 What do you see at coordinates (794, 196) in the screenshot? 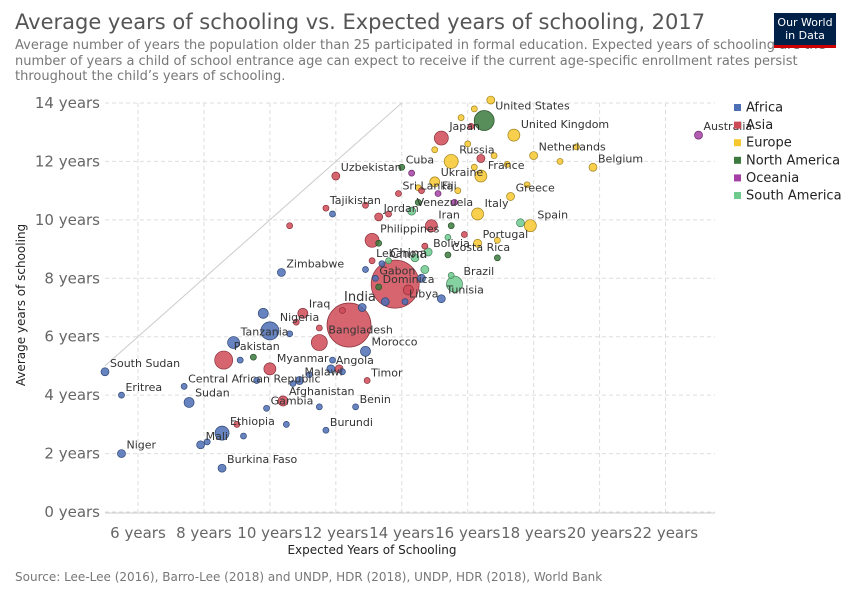
I see `legend-label: South America` at bounding box center [794, 196].